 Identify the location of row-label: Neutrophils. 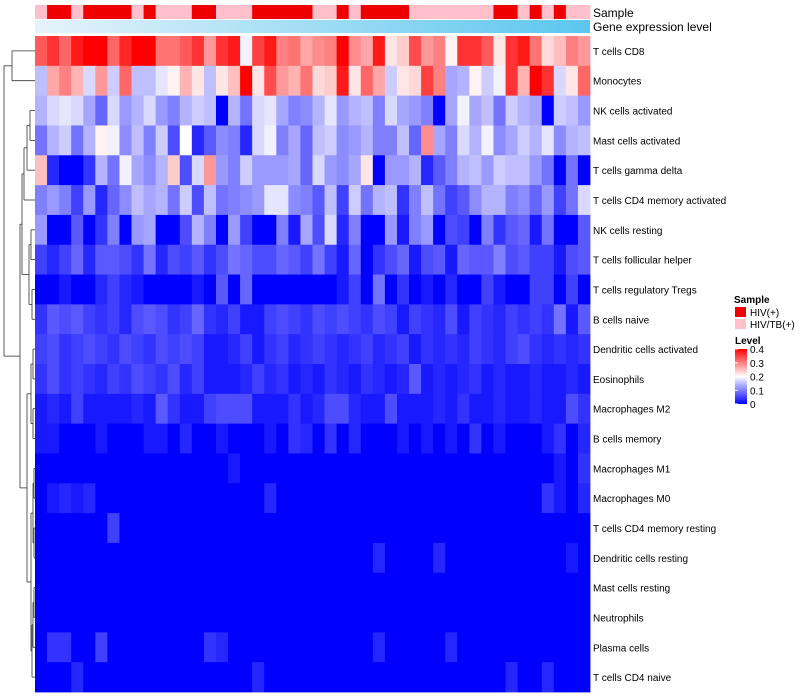
(618, 618).